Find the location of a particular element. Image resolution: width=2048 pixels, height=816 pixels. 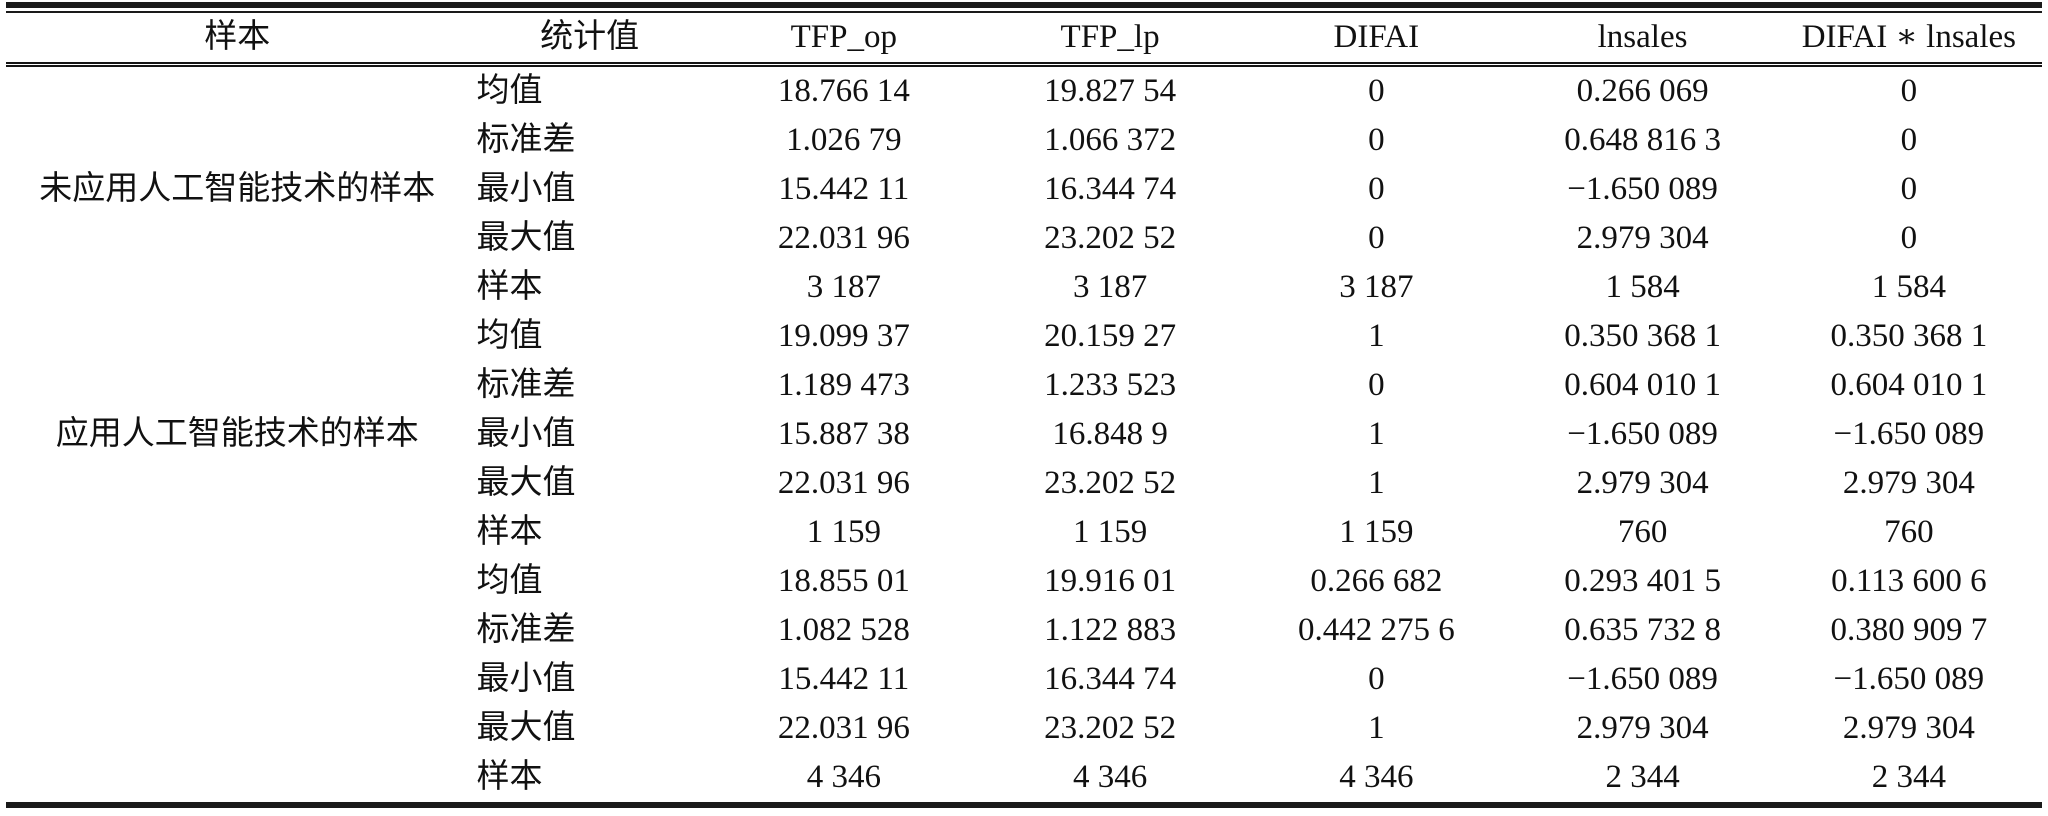

cell-tfp-lp: 19.827 54 is located at coordinates (1110, 91).